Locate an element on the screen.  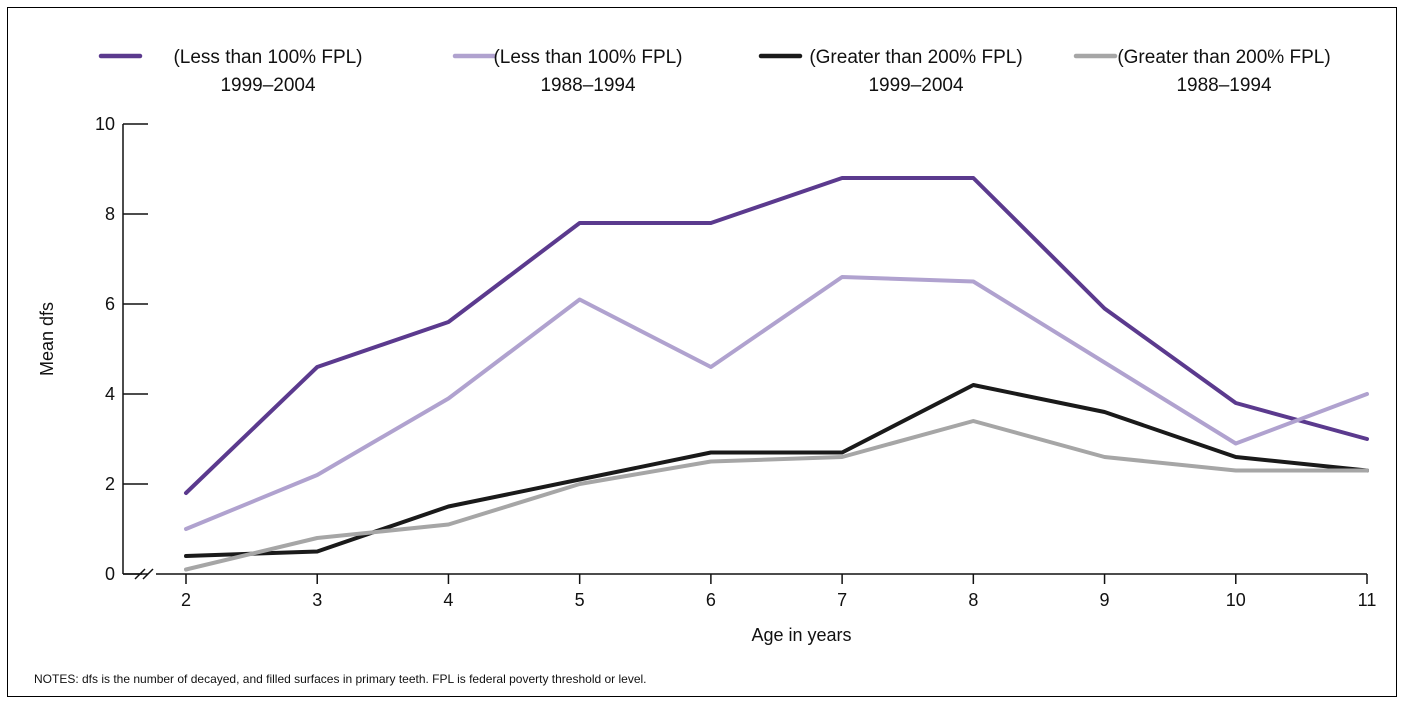
y-tick-label: 10 is located at coordinates (105, 124).